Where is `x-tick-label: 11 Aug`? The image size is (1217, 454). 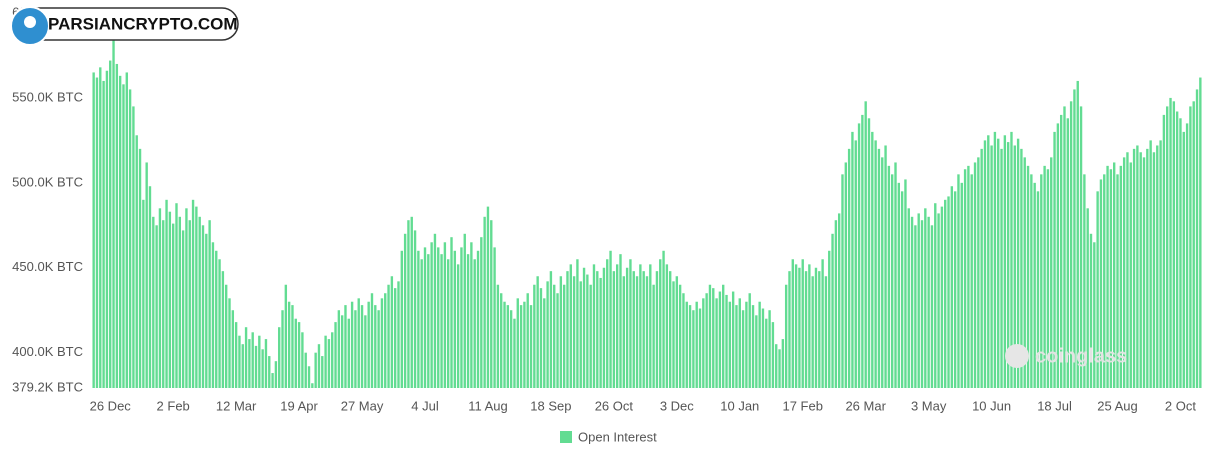
x-tick-label: 11 Aug is located at coordinates (488, 405).